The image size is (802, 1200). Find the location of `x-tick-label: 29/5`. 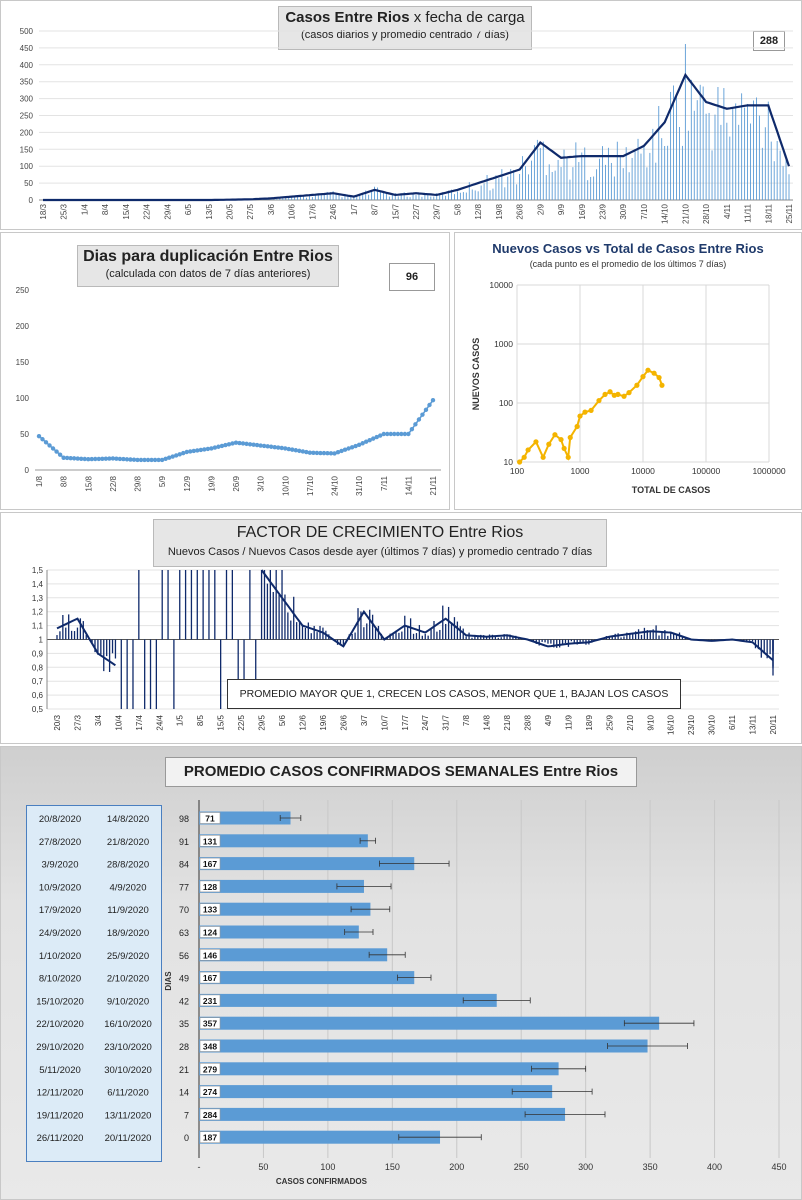

x-tick-label: 29/5 is located at coordinates (262, 722).